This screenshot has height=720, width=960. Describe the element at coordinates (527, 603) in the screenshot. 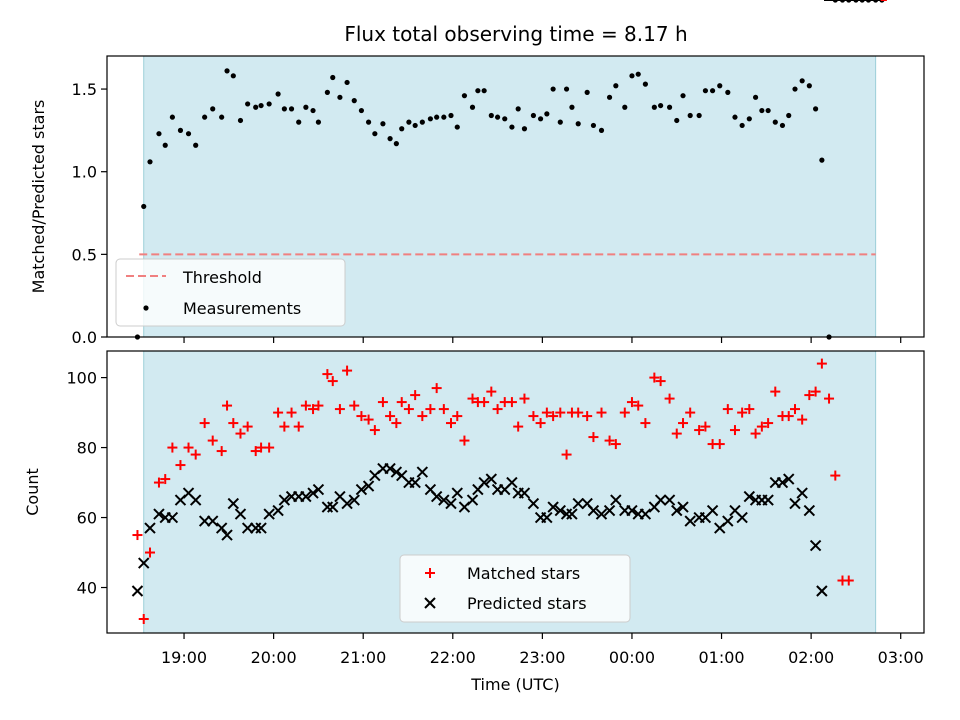

I see `legend-label-predicted: Predicted stars` at that location.